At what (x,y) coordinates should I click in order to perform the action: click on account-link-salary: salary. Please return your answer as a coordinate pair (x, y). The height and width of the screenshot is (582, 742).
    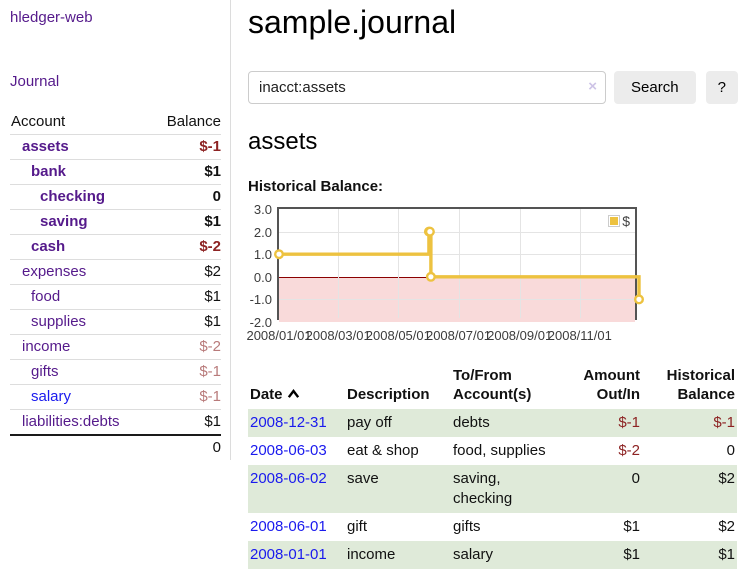
    Looking at the image, I should click on (51, 396).